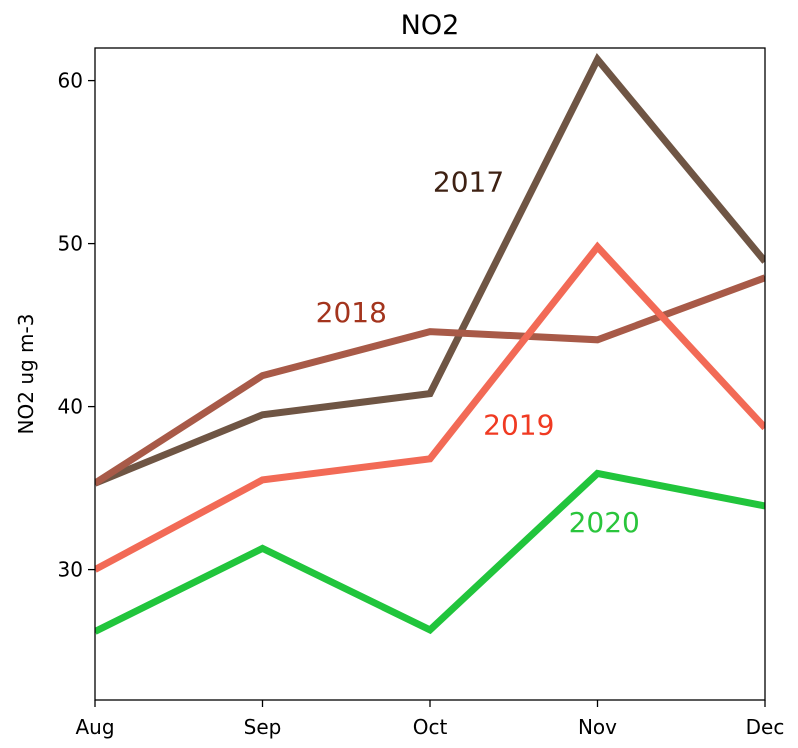 Image resolution: width=798 pixels, height=748 pixels. Describe the element at coordinates (70, 81) in the screenshot. I see `y-tick-label: 60` at that location.